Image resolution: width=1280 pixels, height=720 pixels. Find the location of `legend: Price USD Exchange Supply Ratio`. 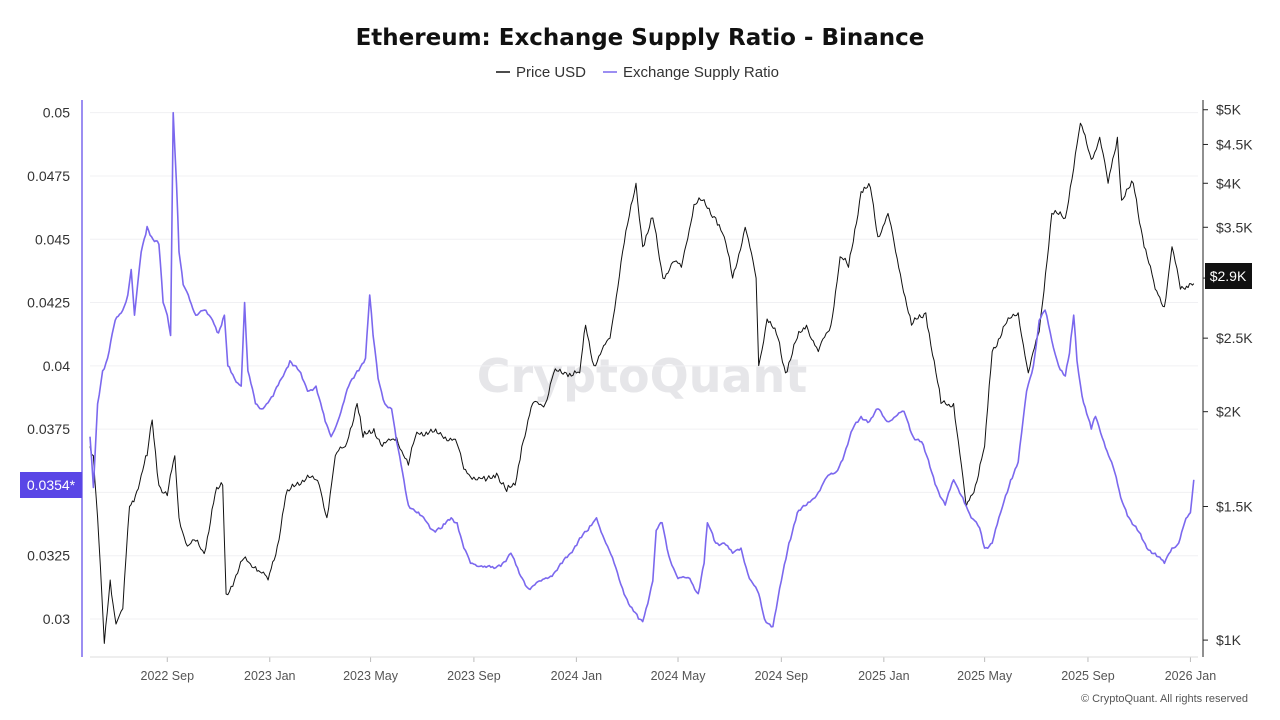

legend: Price USD Exchange Supply Ratio is located at coordinates (637, 72).